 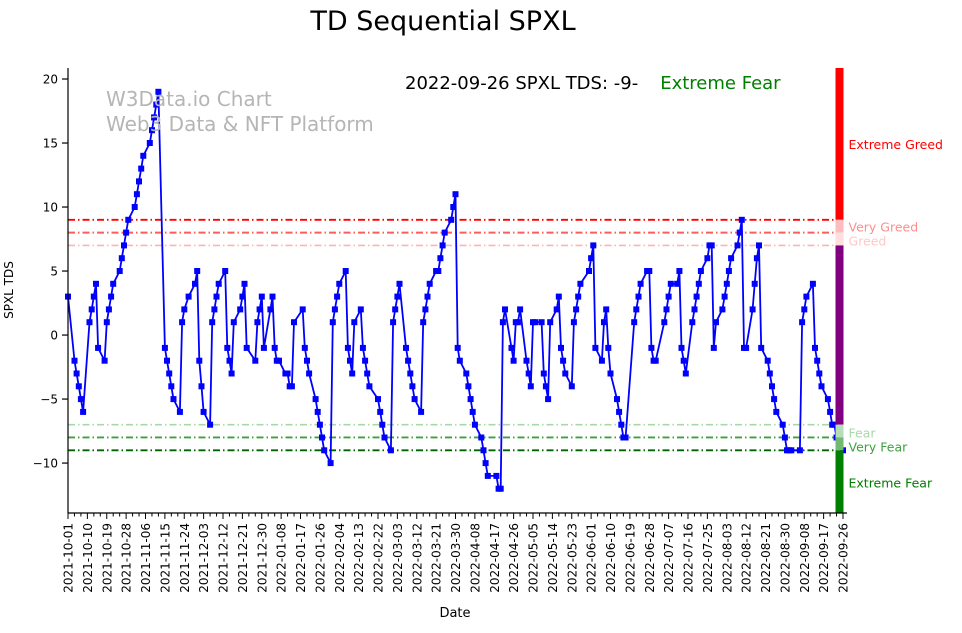 What do you see at coordinates (50, 80) in the screenshot?
I see `y-tick-label: 20` at bounding box center [50, 80].